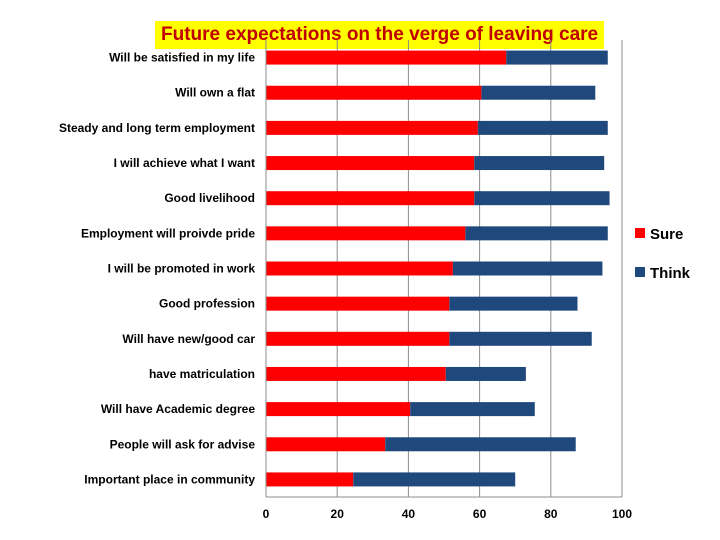  Describe the element at coordinates (448, 514) in the screenshot. I see `x-tick-labels: 0 20 40 60 80 100` at that location.